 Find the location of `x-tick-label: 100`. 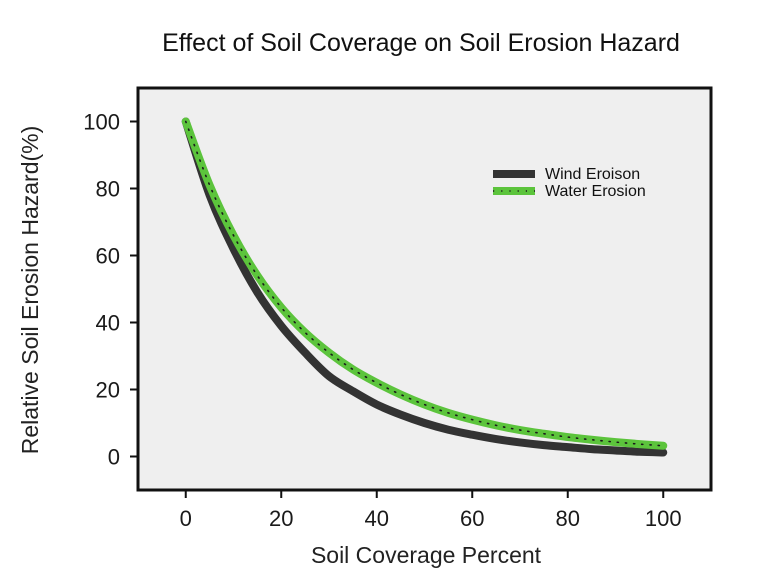

x-tick-label: 100 is located at coordinates (663, 518).